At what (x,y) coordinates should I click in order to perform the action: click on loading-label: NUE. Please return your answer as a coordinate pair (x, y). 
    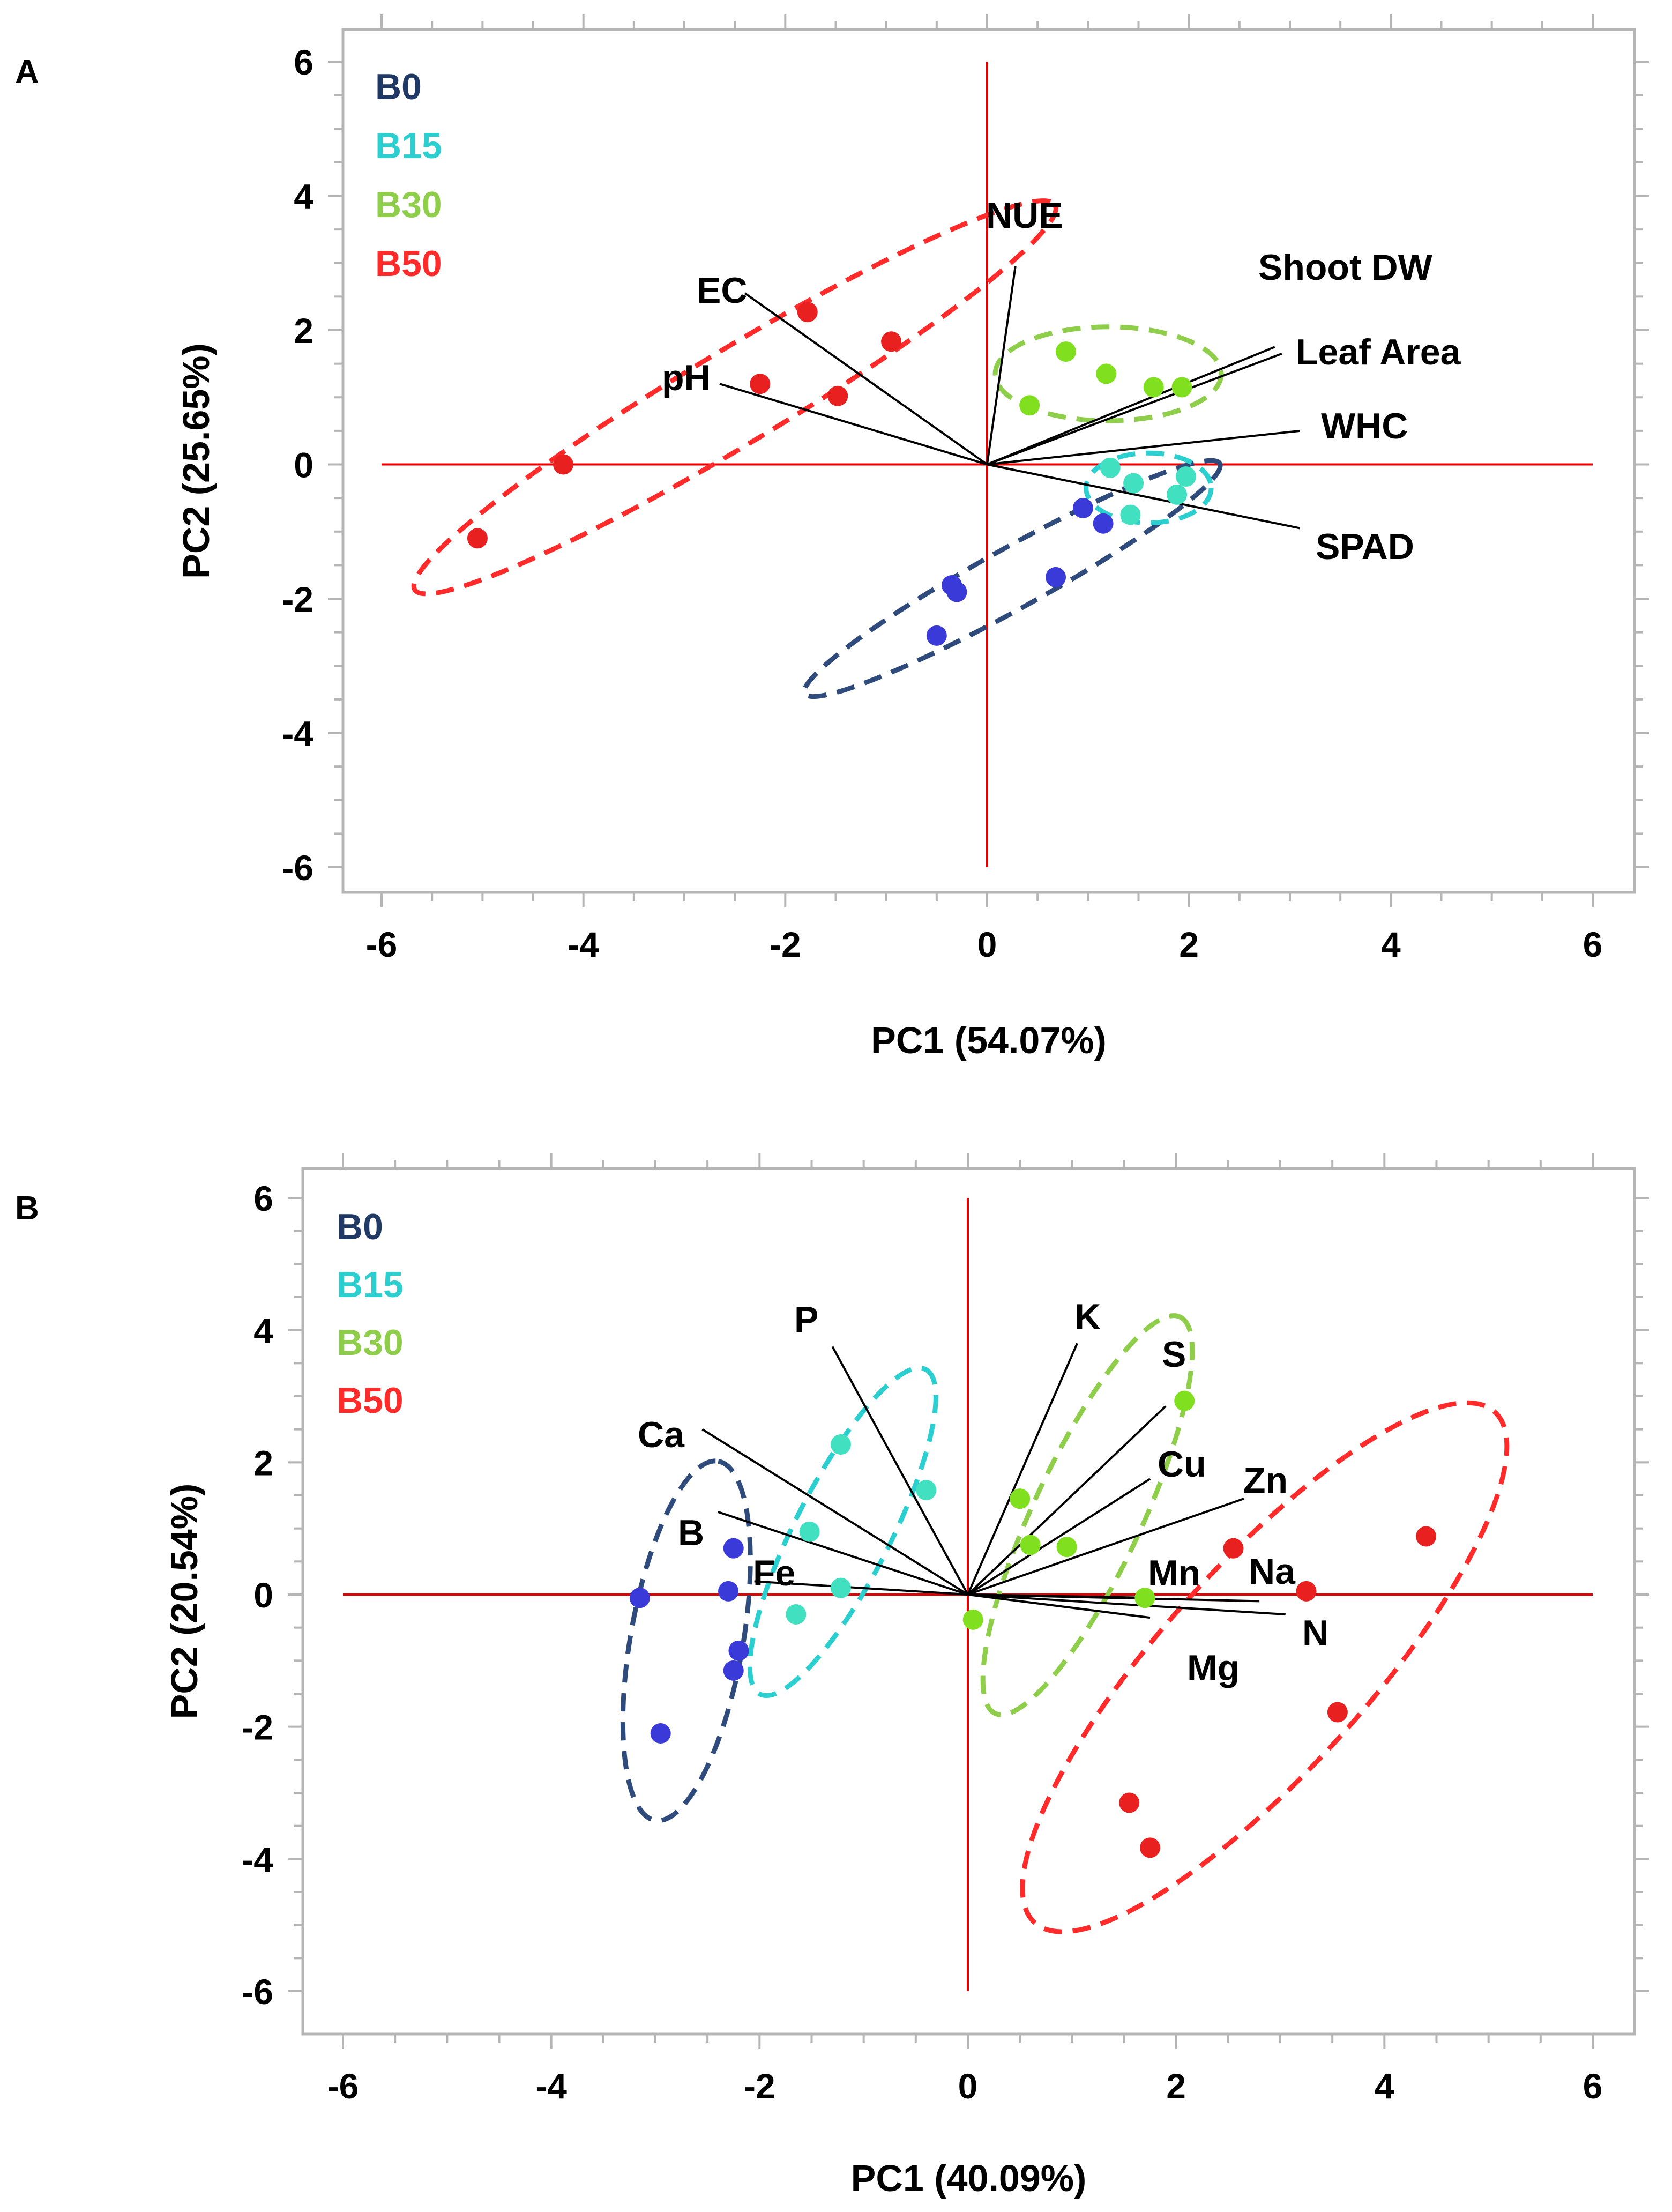
    Looking at the image, I should click on (1024, 216).